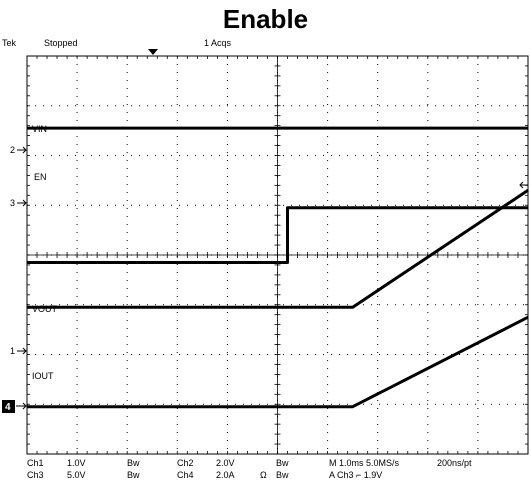 The height and width of the screenshot is (487, 531). What do you see at coordinates (12, 150) in the screenshot?
I see `ch2-ground-marker: 2` at bounding box center [12, 150].